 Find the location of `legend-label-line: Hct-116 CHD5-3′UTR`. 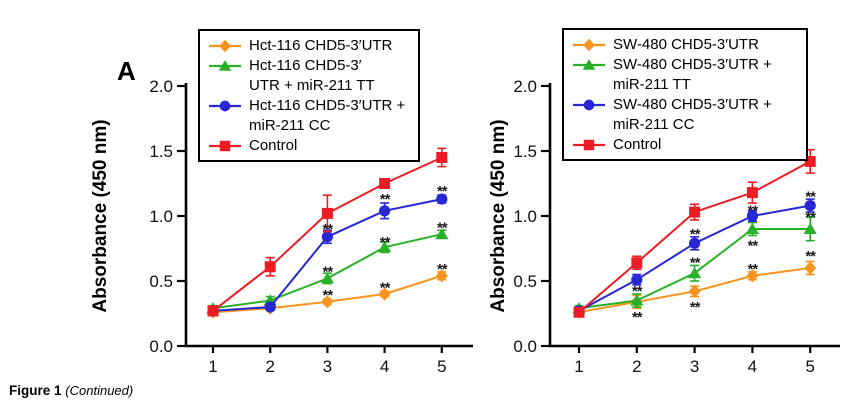

legend-label-line: Hct-116 CHD5-3′UTR is located at coordinates (321, 45).